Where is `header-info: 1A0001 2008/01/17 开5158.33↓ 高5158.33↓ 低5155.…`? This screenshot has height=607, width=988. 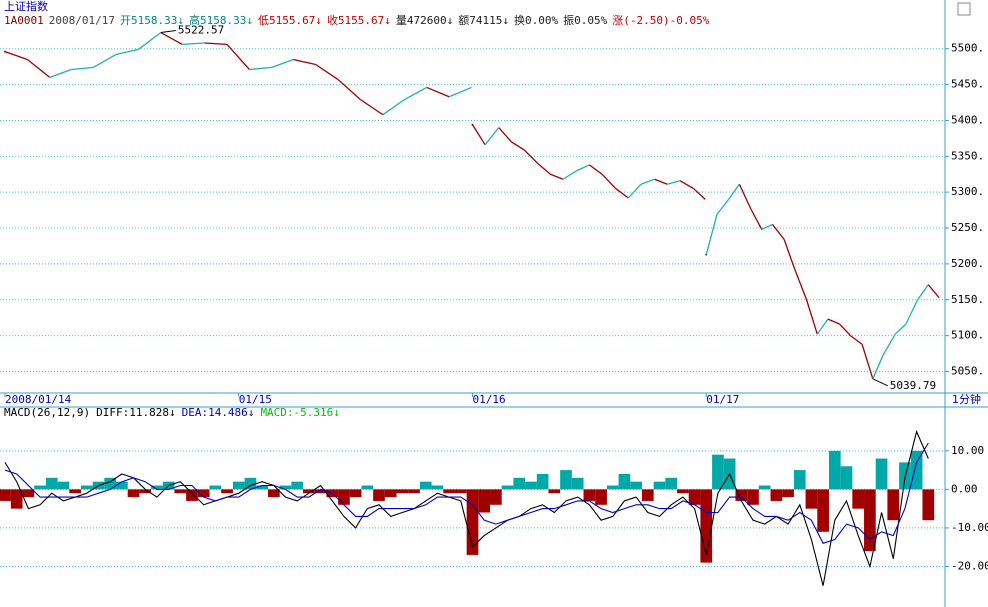
header-info: 1A0001 2008/01/17 开5158.33↓ 高5158.33↓ 低5155.… is located at coordinates (357, 20).